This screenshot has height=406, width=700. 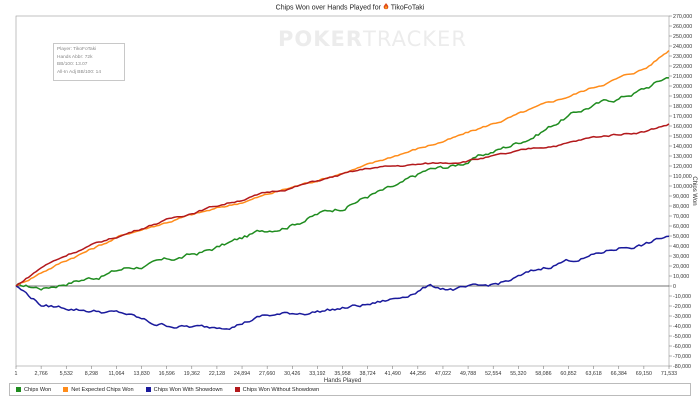 I want to click on x-tick-label: 35,958, so click(x=342, y=374).